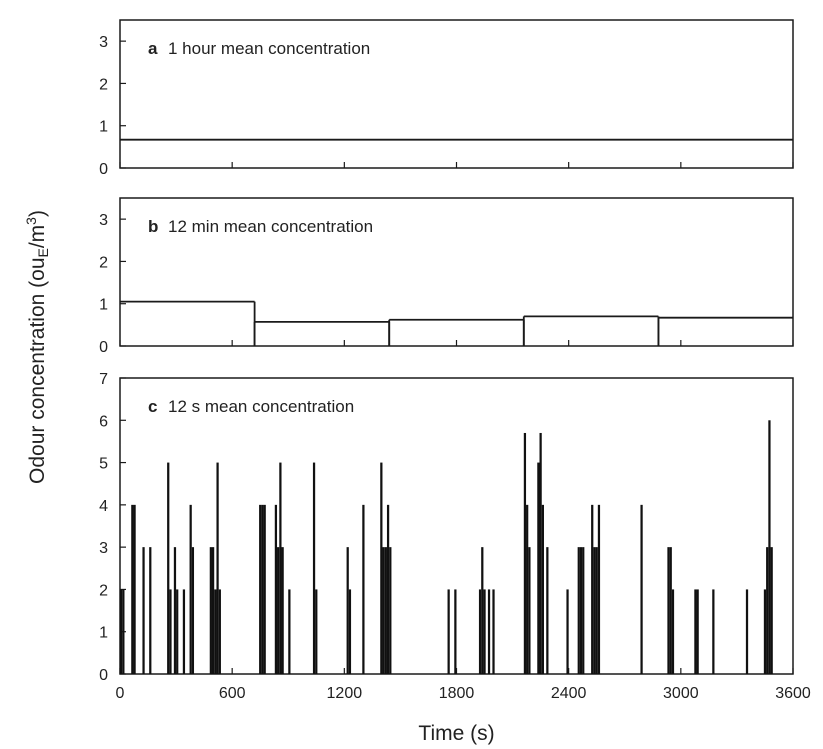  What do you see at coordinates (37, 213) in the screenshot?
I see `y-axis-label-end: )` at bounding box center [37, 213].